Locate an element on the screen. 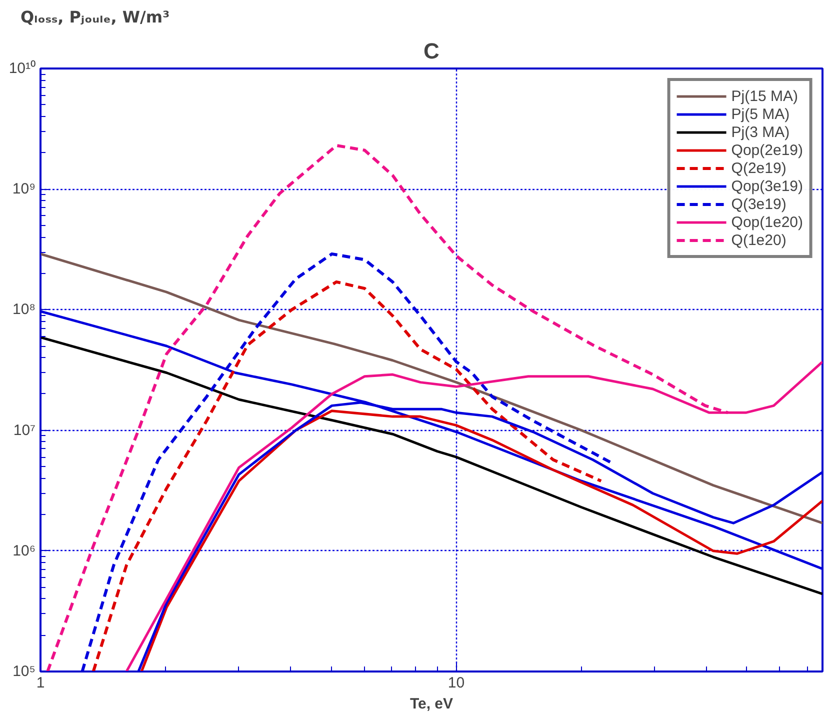  x-axis-title: Te, eV is located at coordinates (432, 704).